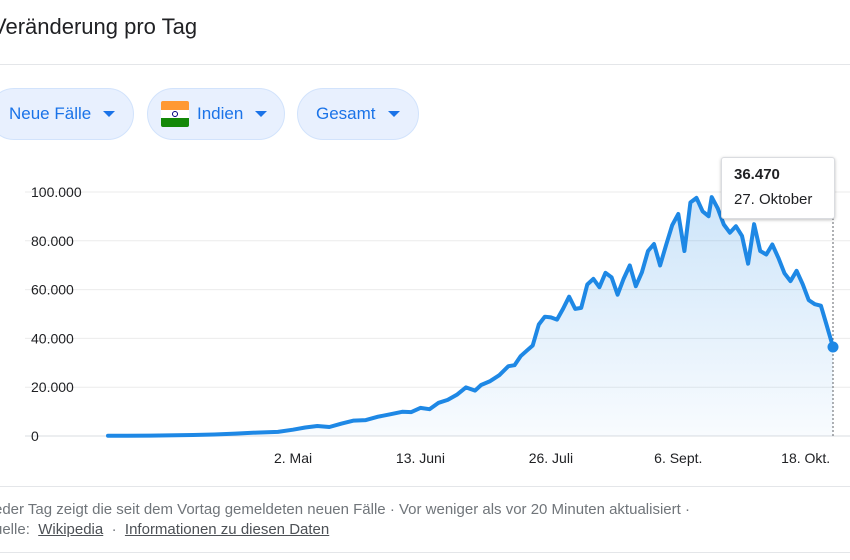 The height and width of the screenshot is (560, 850). Describe the element at coordinates (52, 387) in the screenshot. I see `y-tick-label: 20.000` at that location.